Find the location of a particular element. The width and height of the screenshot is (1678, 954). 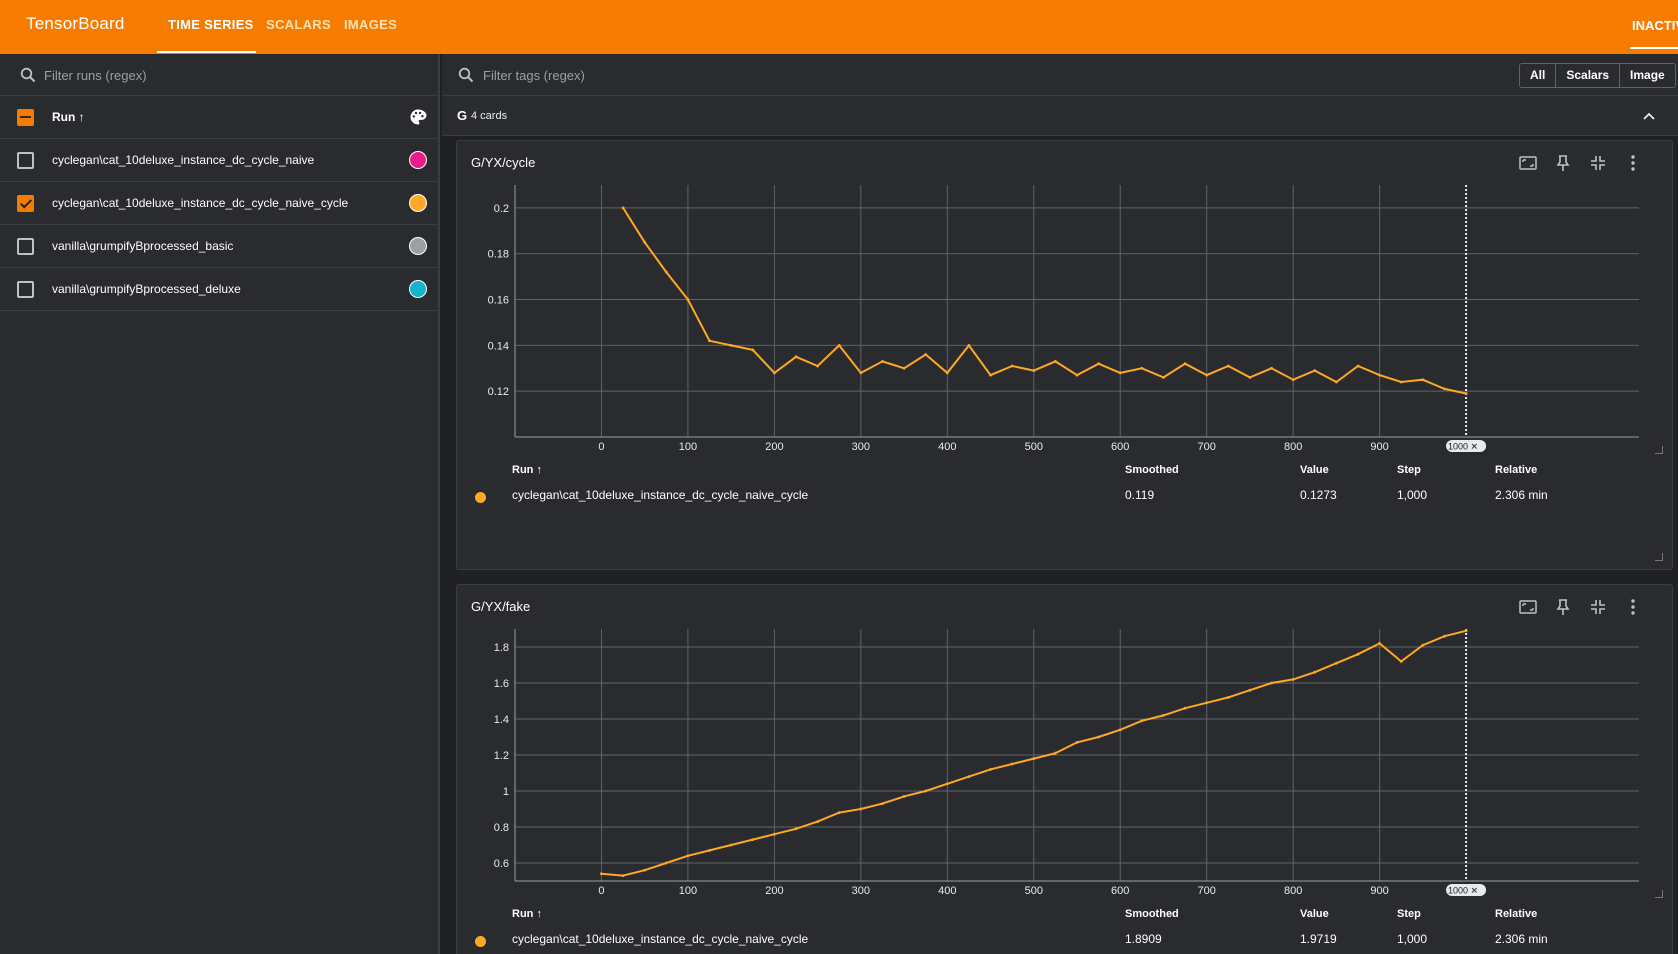

x-tick-label: 600 is located at coordinates (1120, 447).